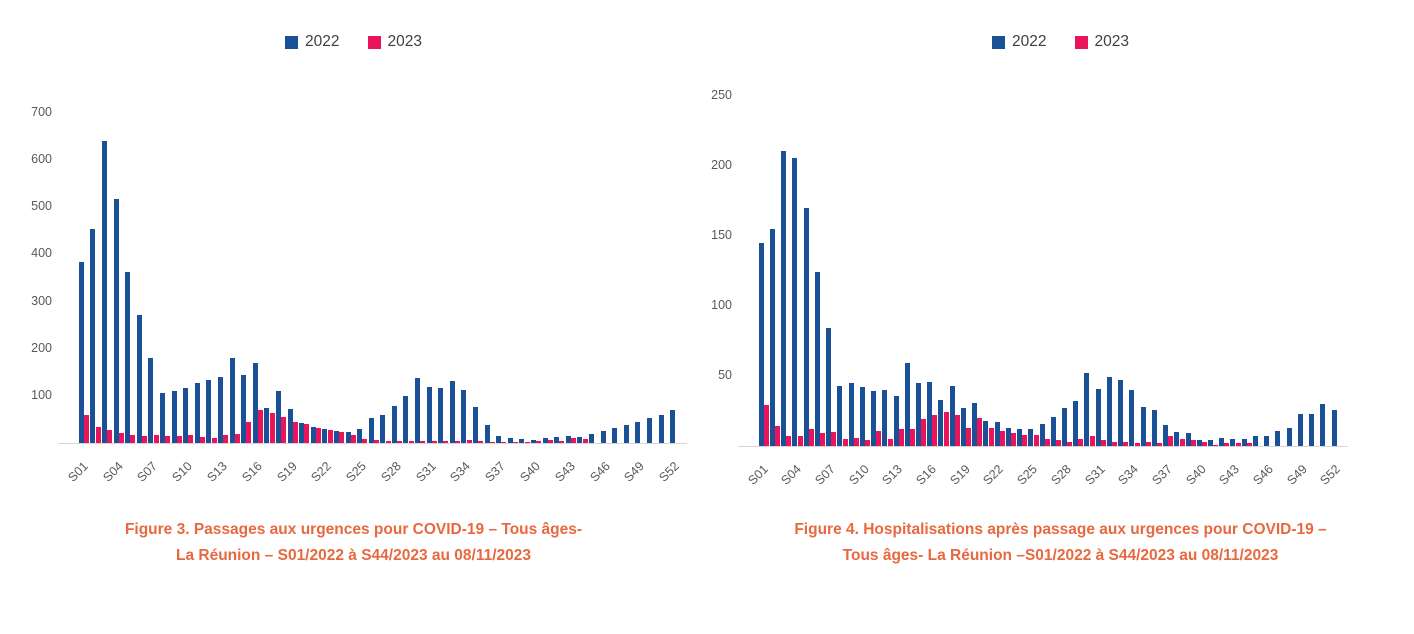 The height and width of the screenshot is (634, 1414). Describe the element at coordinates (322, 41) in the screenshot. I see `legend-label-2022: 2022` at that location.